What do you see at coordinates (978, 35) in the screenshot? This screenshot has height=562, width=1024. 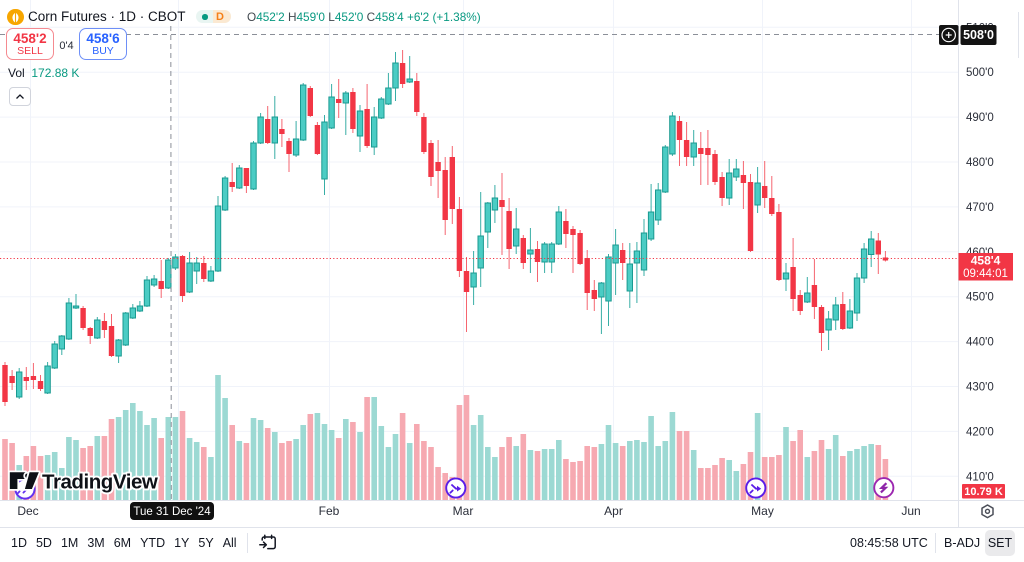 I see `svg-text: 508'0` at bounding box center [978, 35].